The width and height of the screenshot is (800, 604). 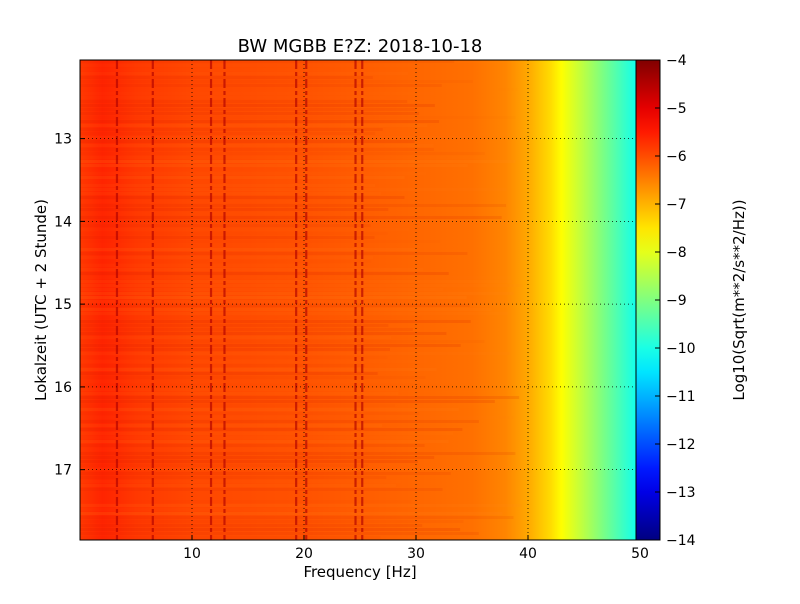 I want to click on x-tick-label: 20, so click(x=304, y=554).